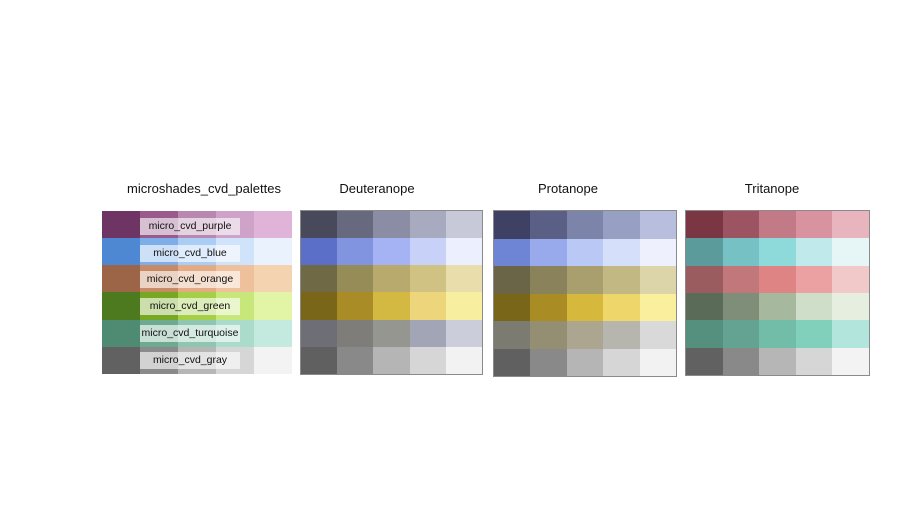 The image size is (918, 517). I want to click on palette-label-purple: micro_cvd_purple, so click(190, 226).